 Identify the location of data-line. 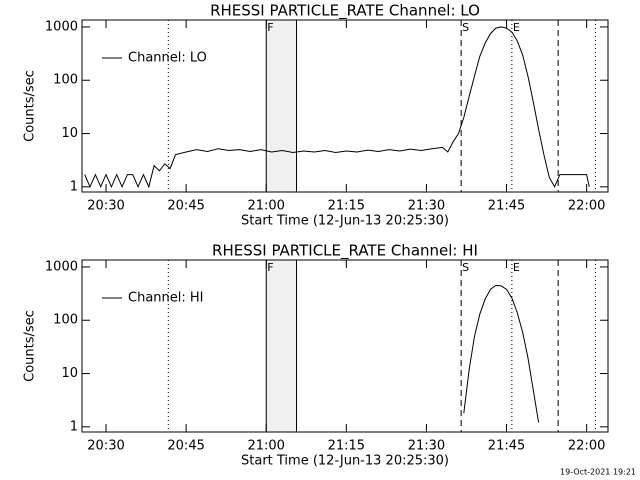
(501, 353).